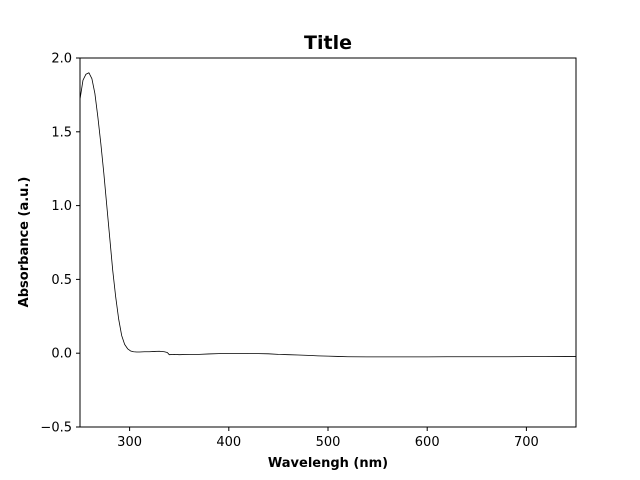  I want to click on y-axis: −0.5 0.0 0.5 1.0 1.5 2.0, so click(60, 244).